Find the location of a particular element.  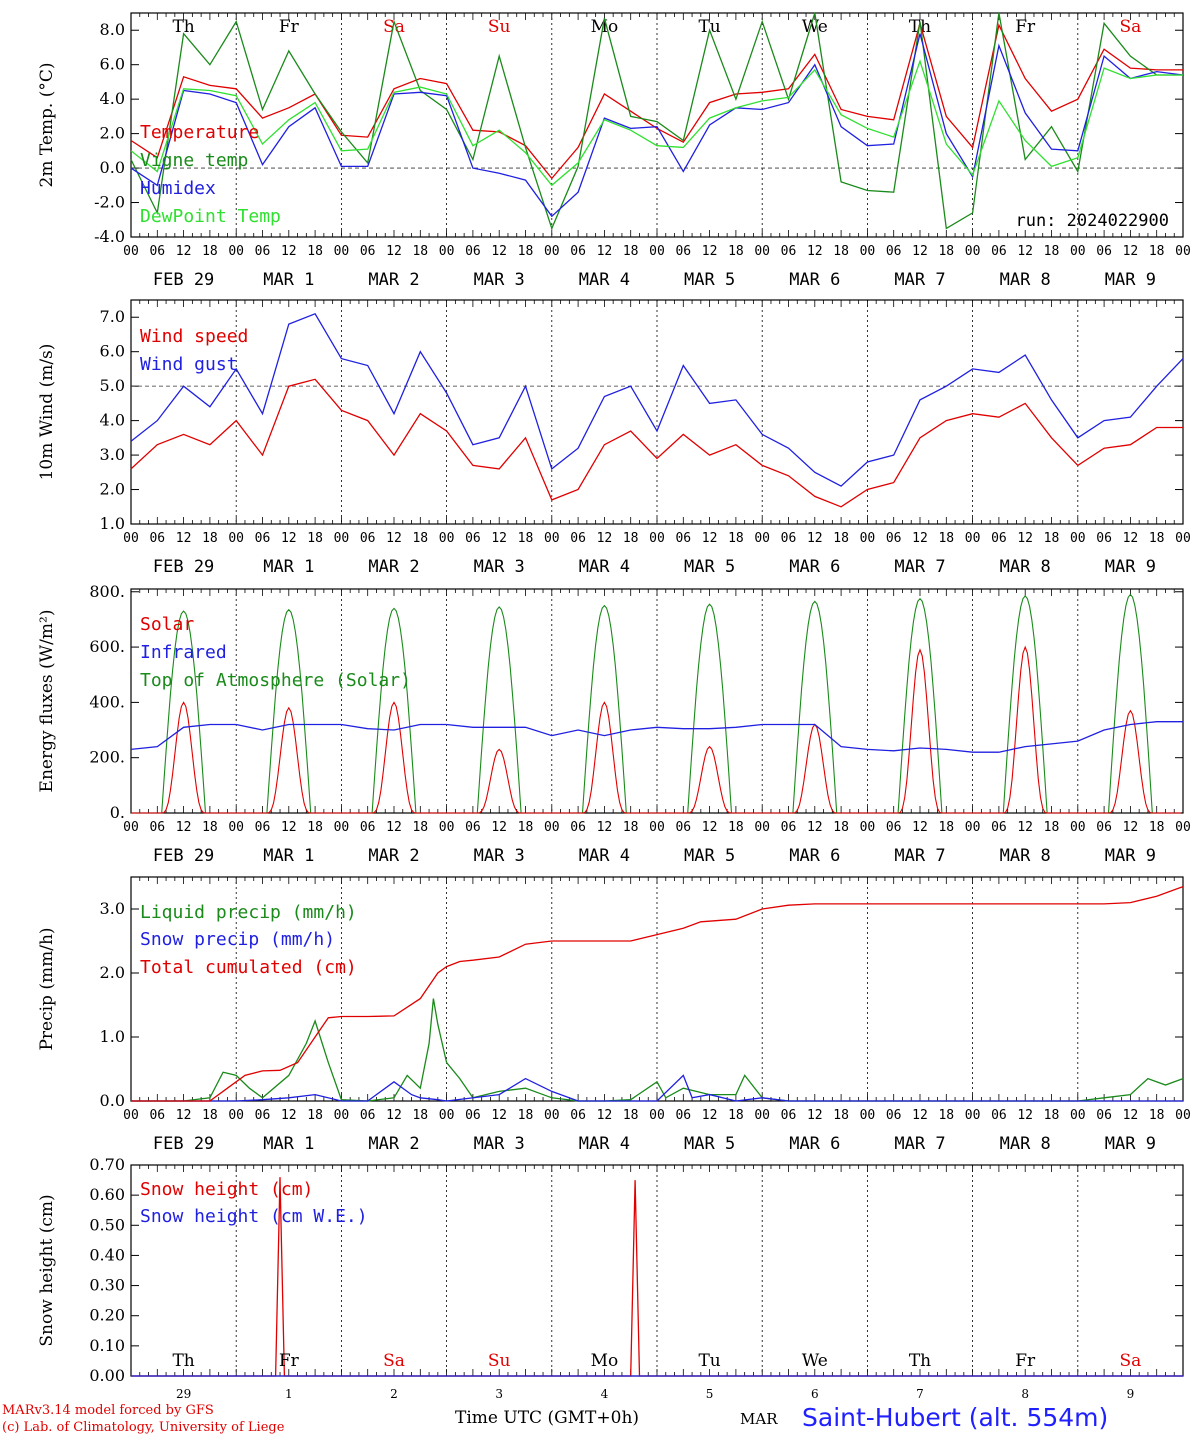

y-tick-label: 0. is located at coordinates (117, 812).